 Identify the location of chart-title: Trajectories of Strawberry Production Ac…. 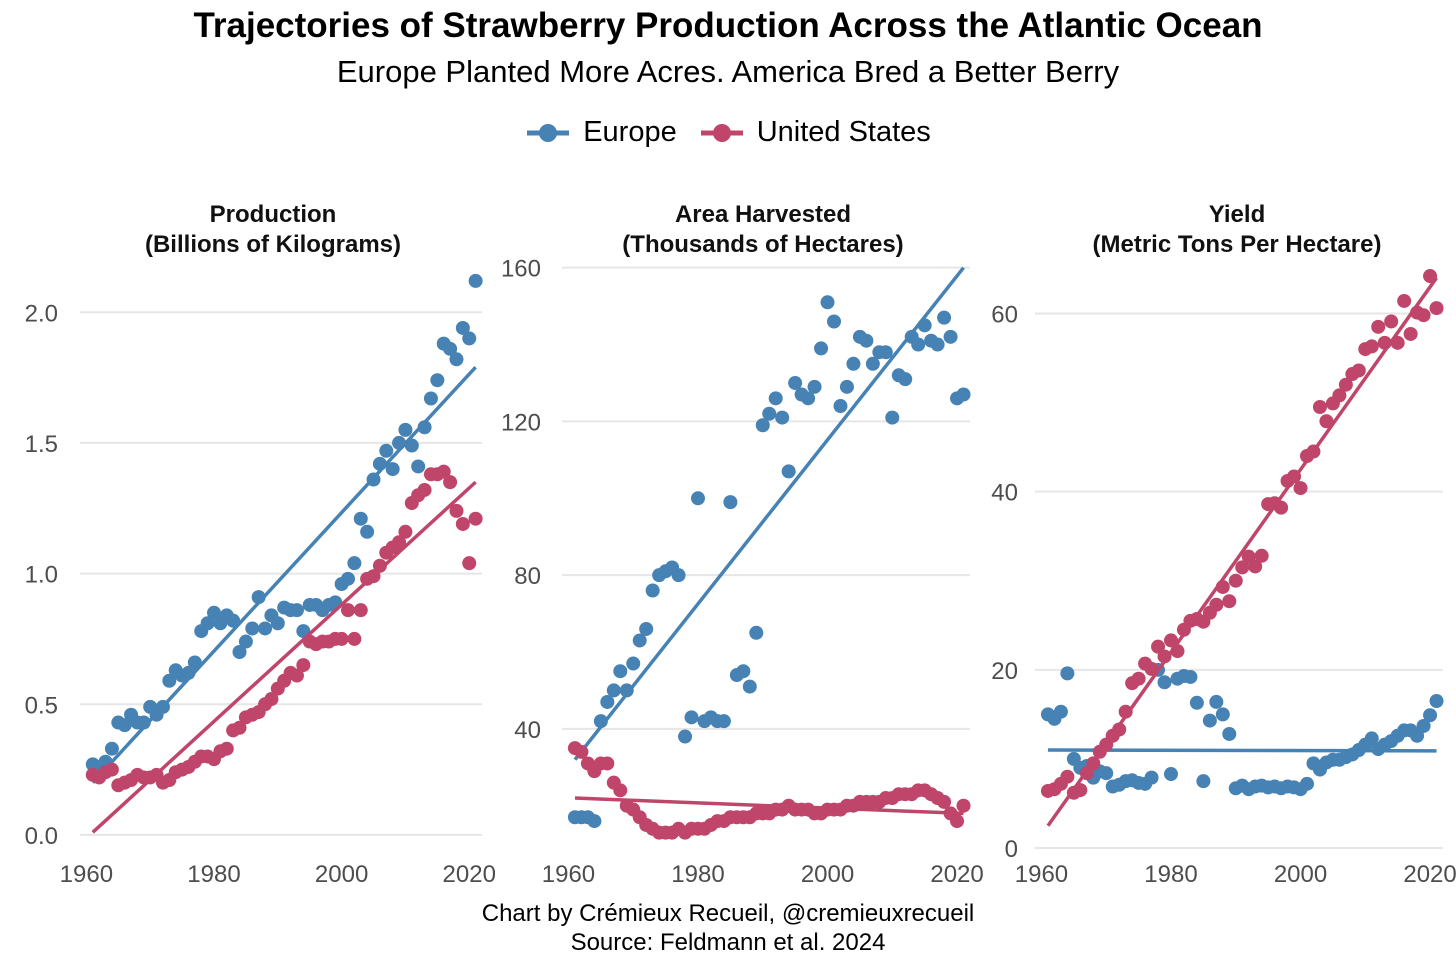
(728, 25).